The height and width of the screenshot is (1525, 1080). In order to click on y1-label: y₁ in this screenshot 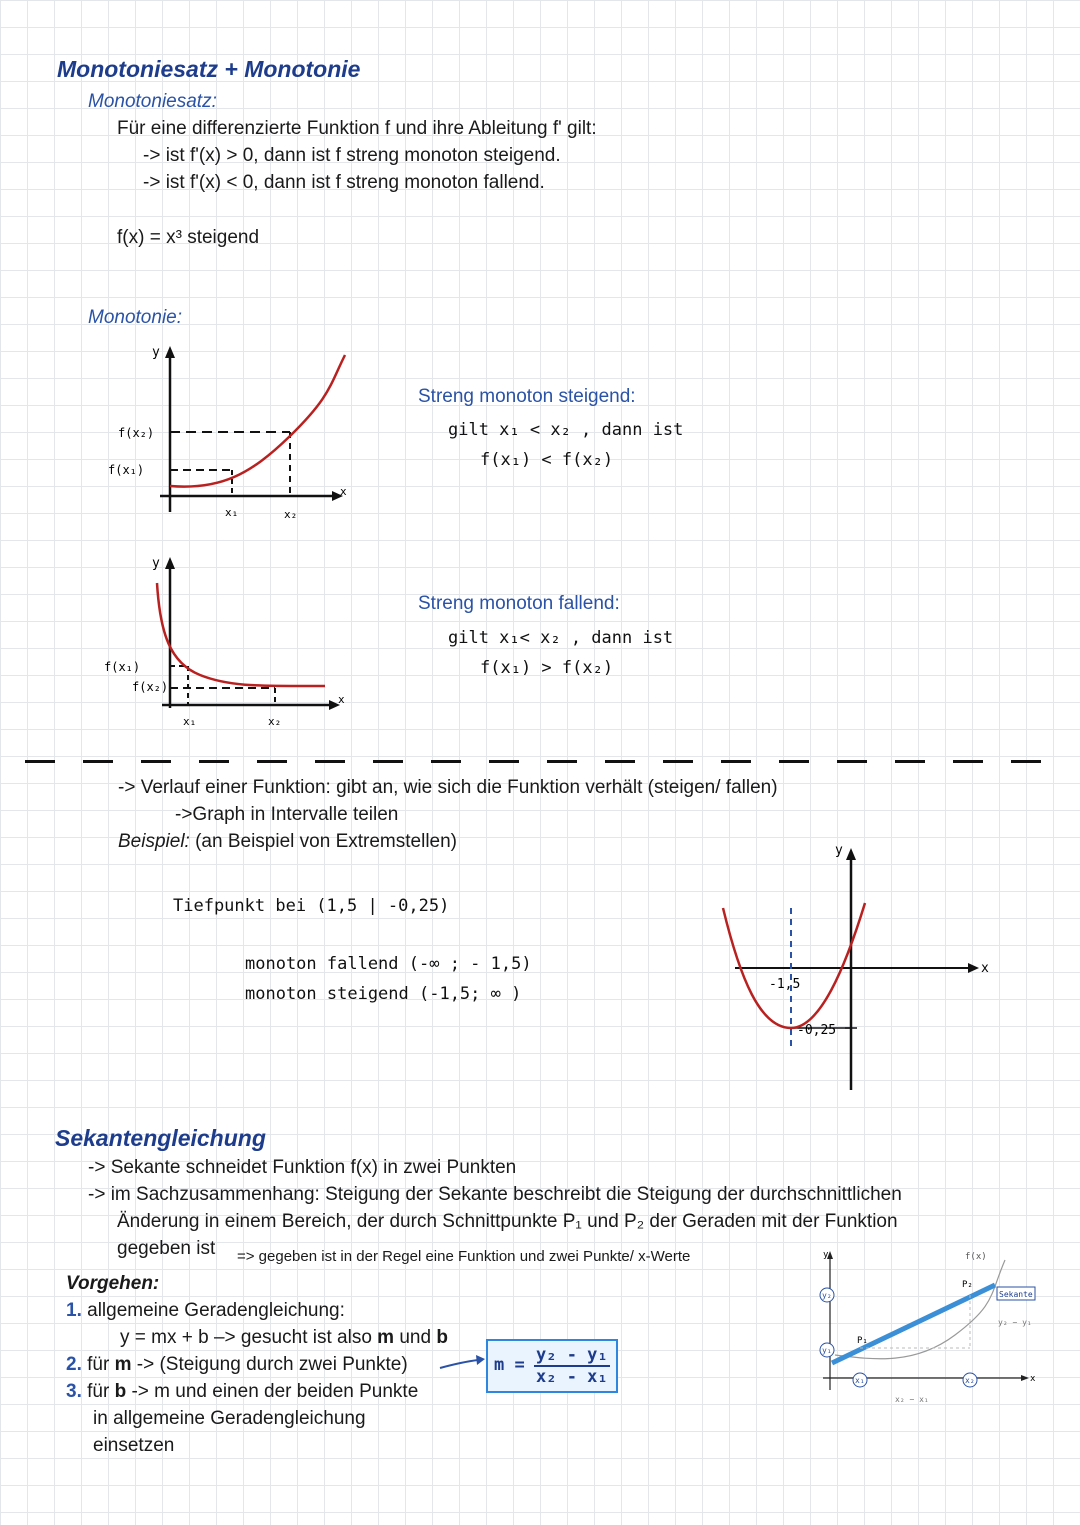, I will do `click(827, 1350)`.